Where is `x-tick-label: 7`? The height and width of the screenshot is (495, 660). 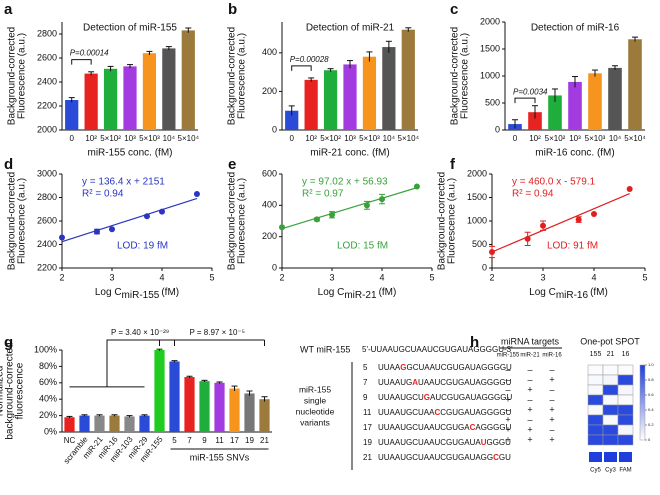 x-tick-label: 7 is located at coordinates (189, 440).